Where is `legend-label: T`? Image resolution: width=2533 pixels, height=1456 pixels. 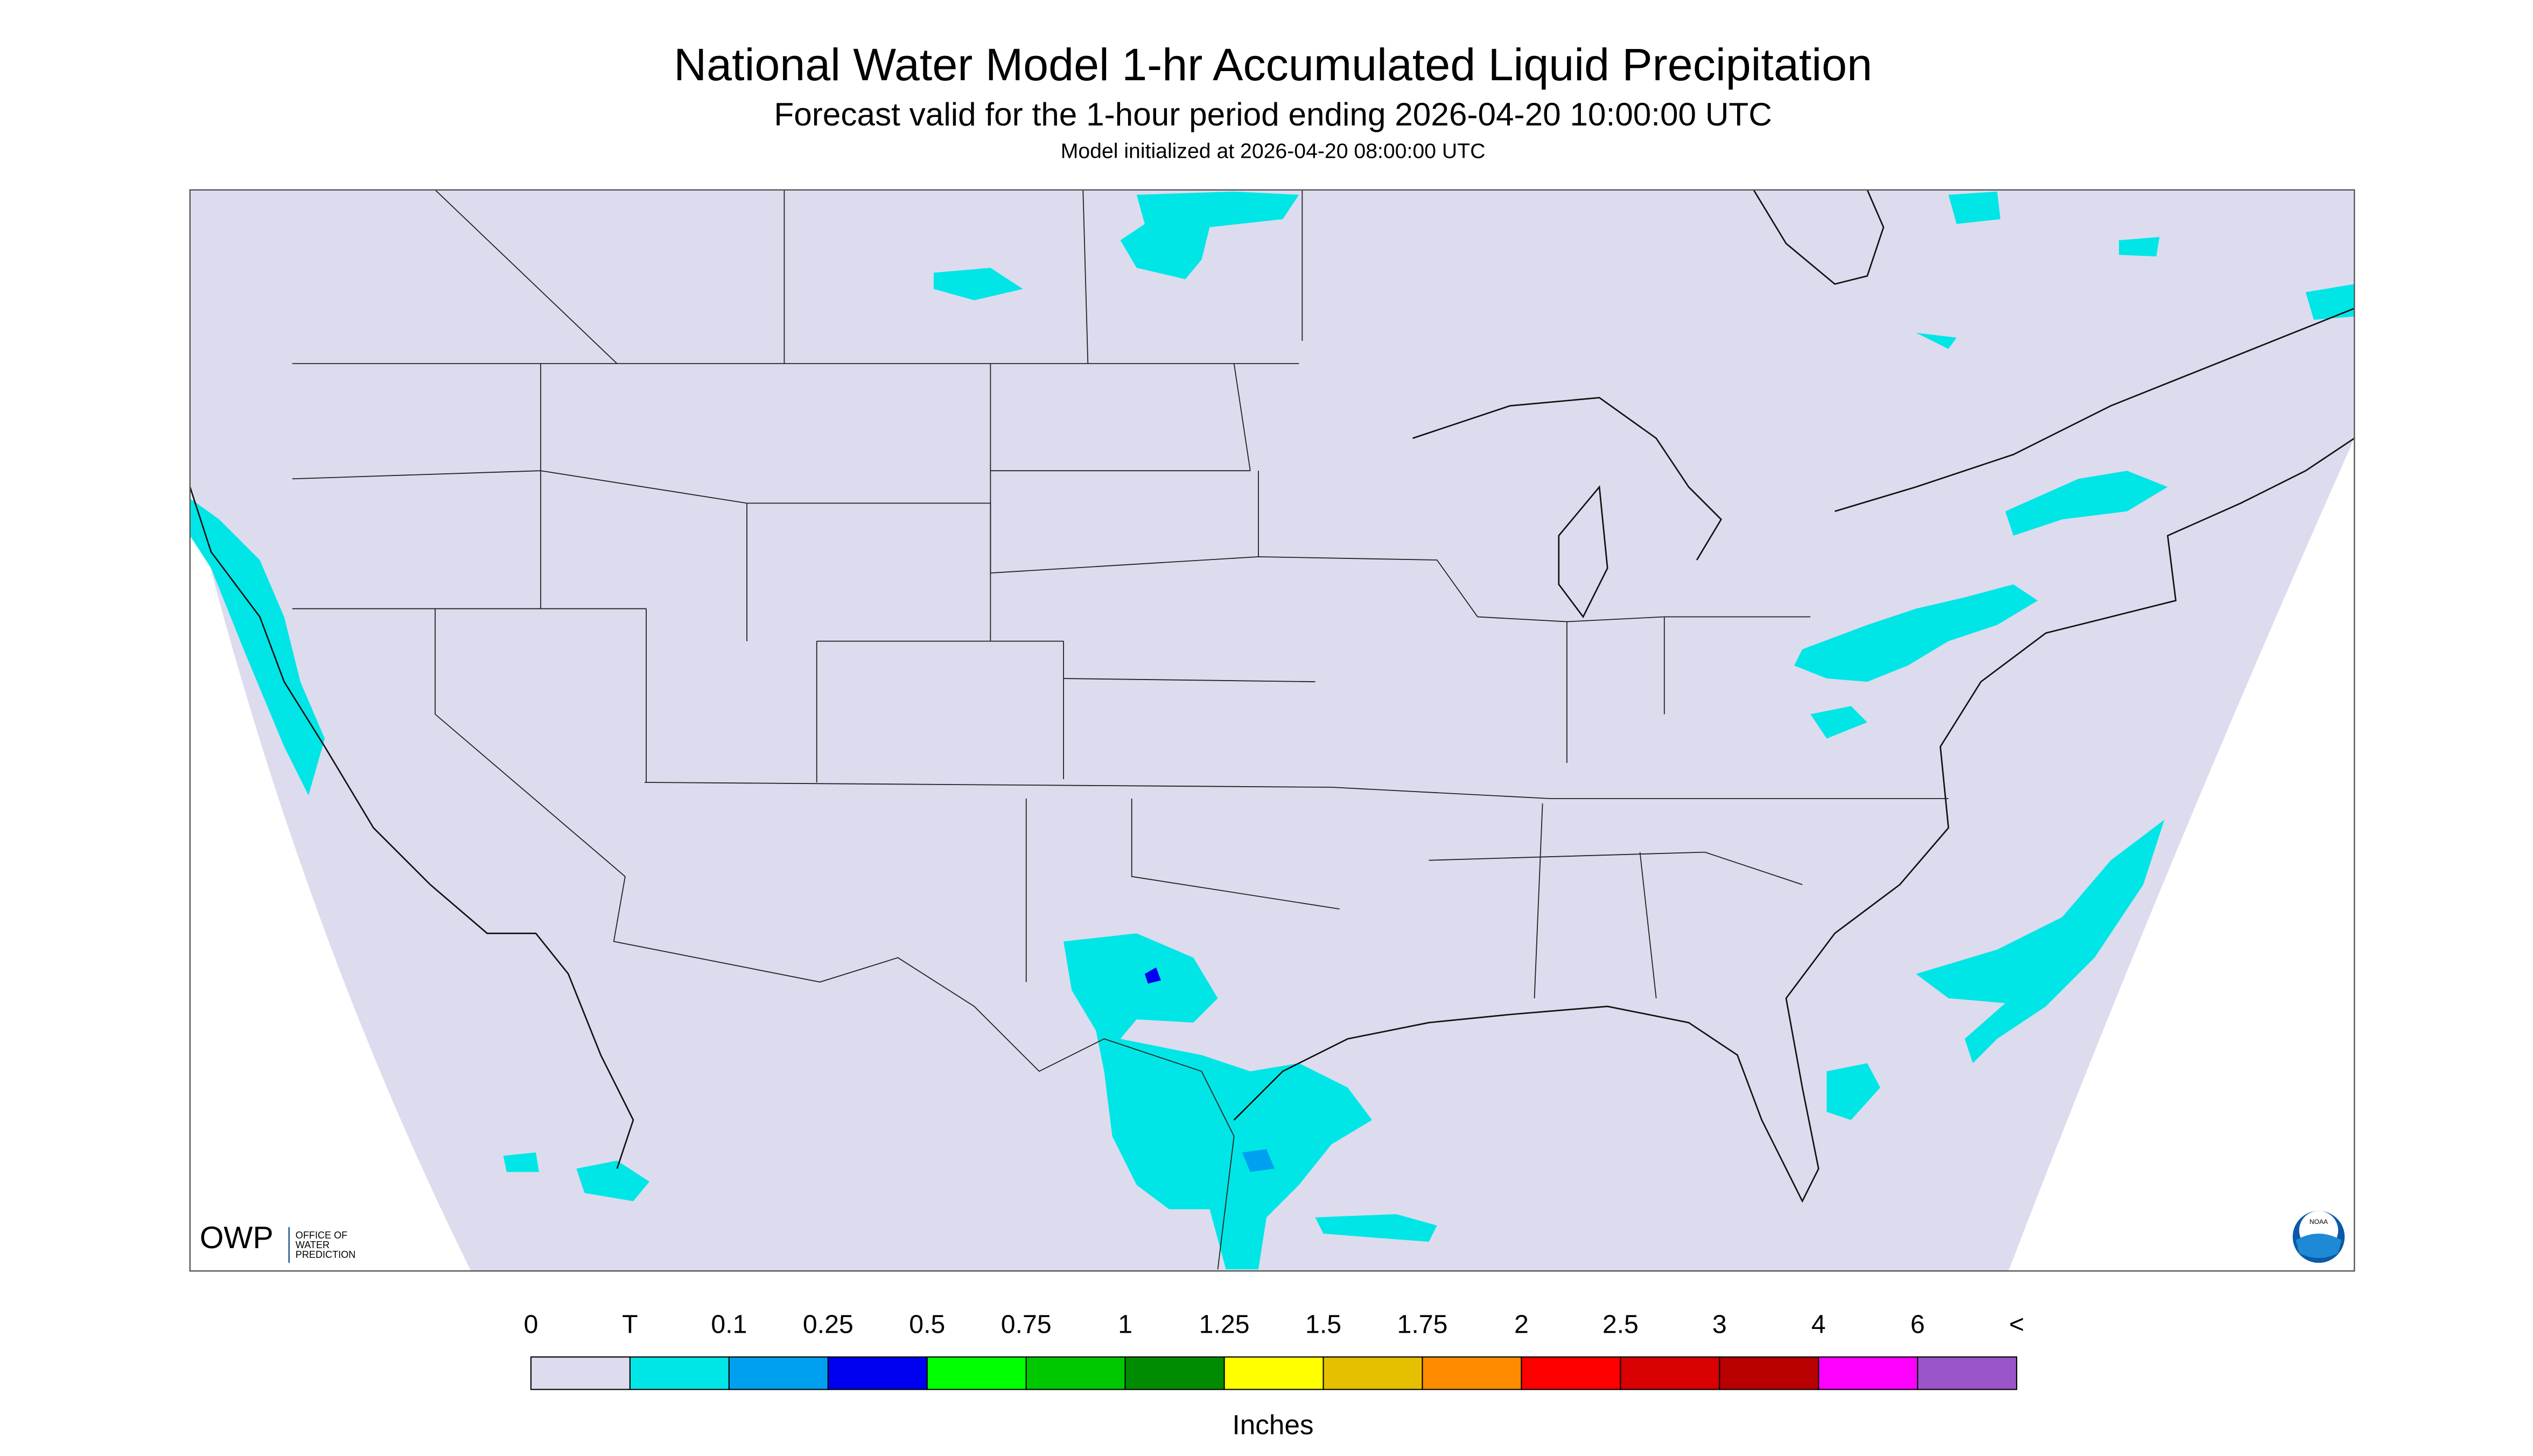 legend-label: T is located at coordinates (630, 1324).